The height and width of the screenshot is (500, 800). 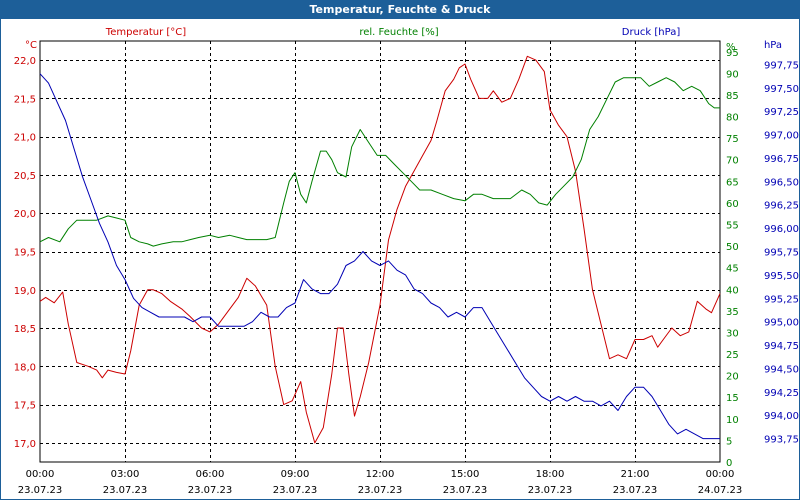 I want to click on humidity-tick-label: 70, so click(x=732, y=161).